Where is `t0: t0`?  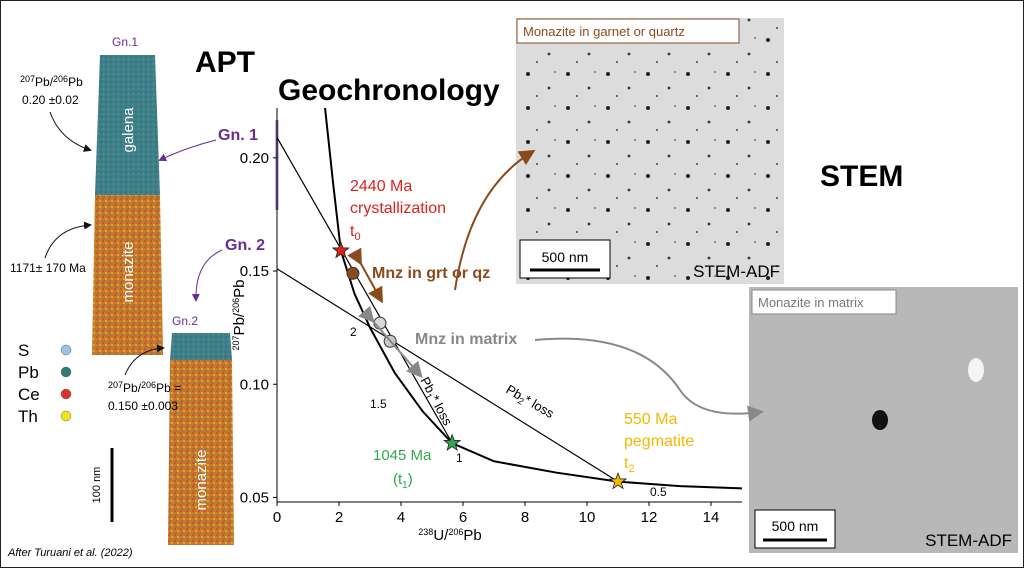
t0: t0 is located at coordinates (355, 233).